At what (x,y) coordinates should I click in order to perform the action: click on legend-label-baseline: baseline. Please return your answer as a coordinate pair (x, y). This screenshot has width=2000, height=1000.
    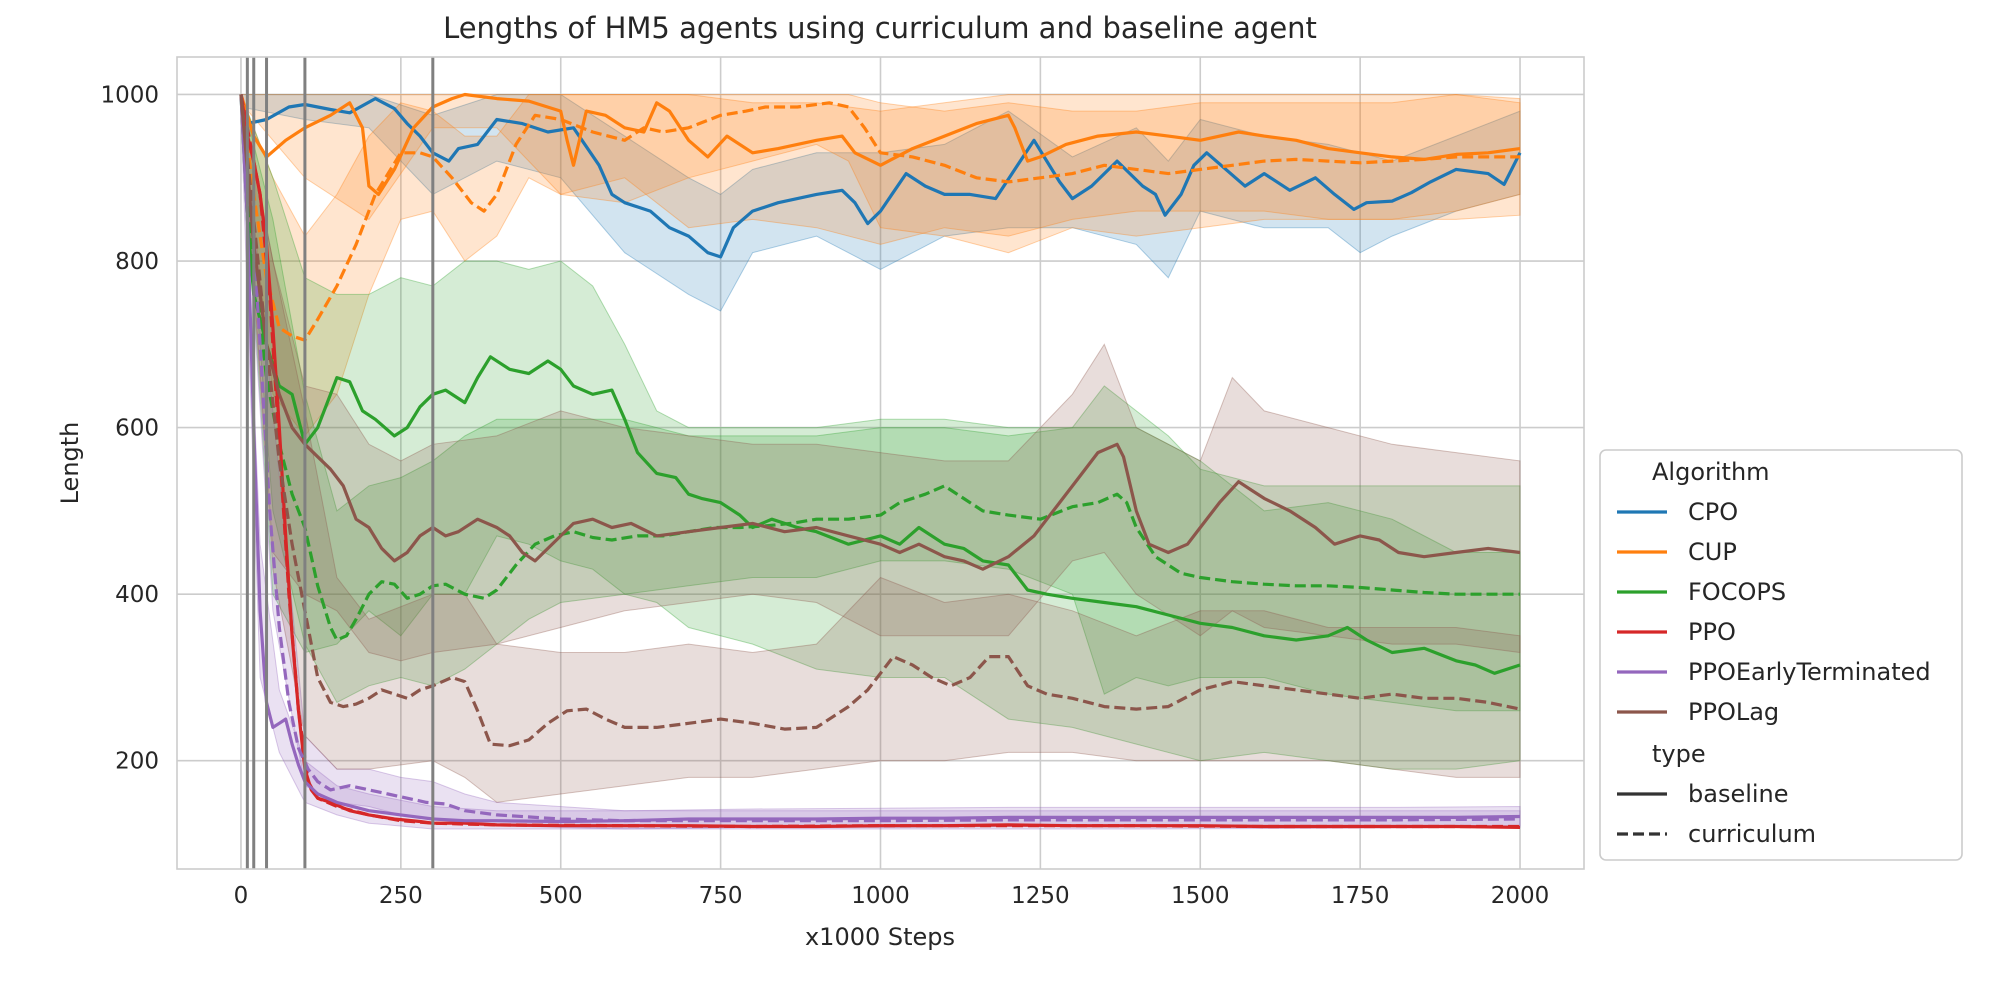
    Looking at the image, I should click on (1738, 794).